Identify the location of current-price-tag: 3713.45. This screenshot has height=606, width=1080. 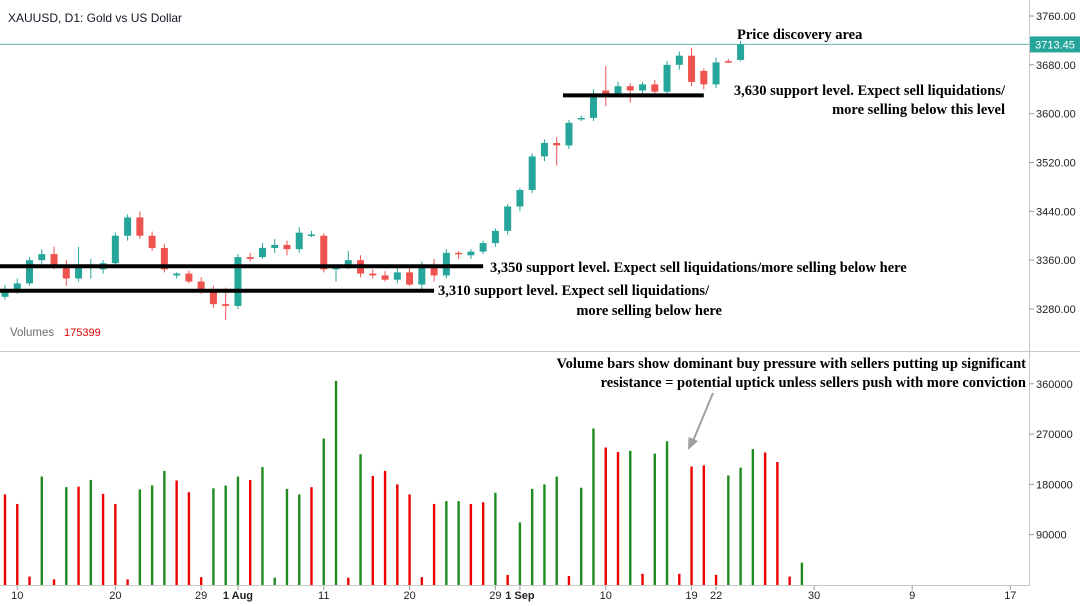
(1055, 44).